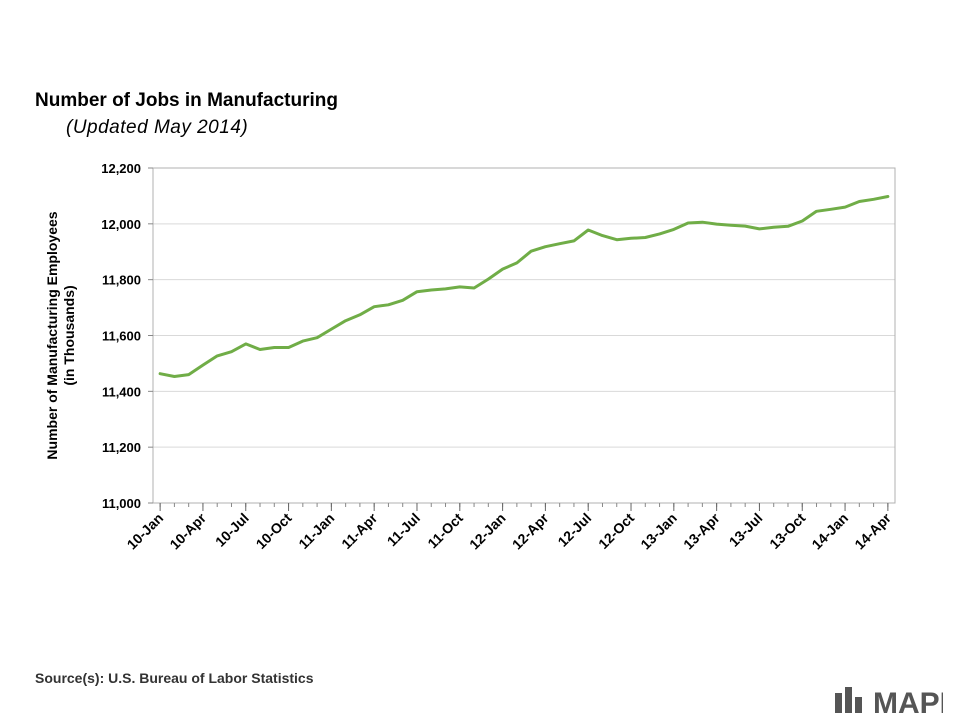  I want to click on y-tick-label: 12,200, so click(121, 168).